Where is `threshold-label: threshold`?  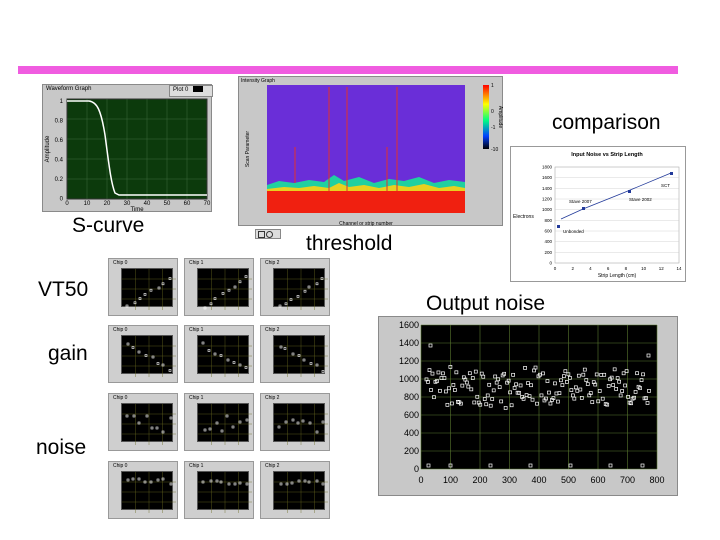
threshold-label: threshold is located at coordinates (349, 243).